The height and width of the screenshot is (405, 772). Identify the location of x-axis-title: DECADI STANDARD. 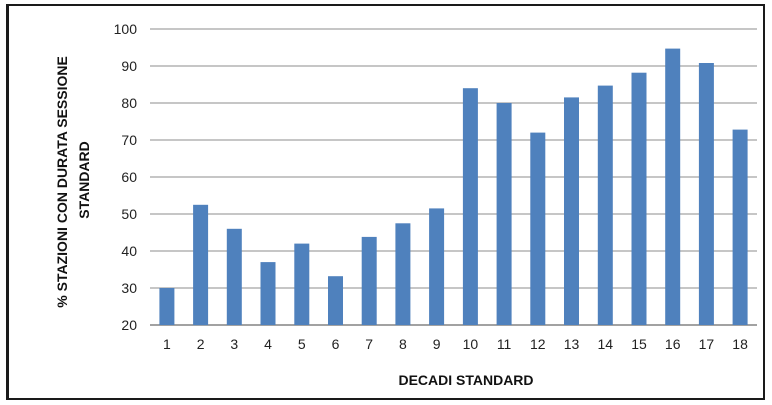
(465, 380).